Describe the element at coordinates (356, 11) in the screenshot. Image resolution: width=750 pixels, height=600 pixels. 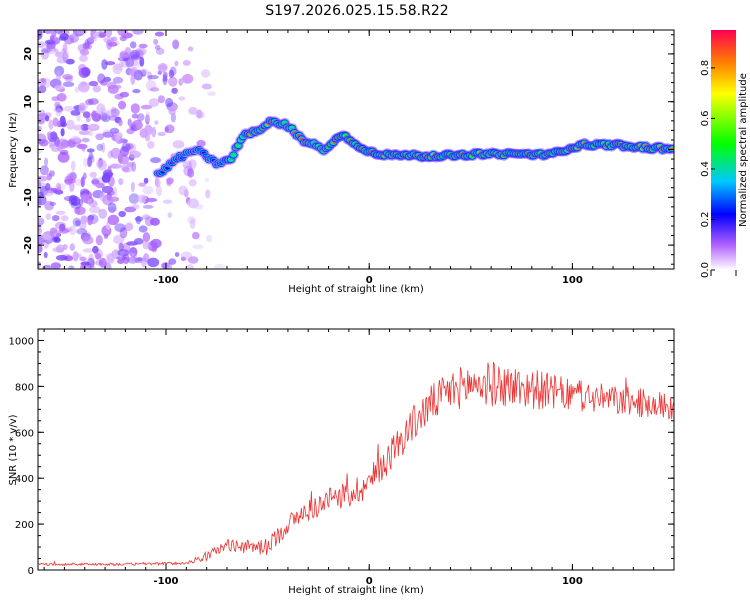
I see `figure-title: S197.2026.025.15.58.R22` at that location.